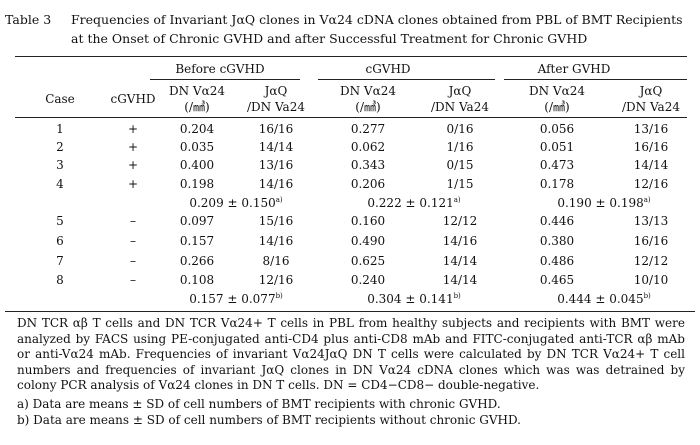 This screenshot has height=445, width=700. What do you see at coordinates (368, 261) in the screenshot?
I see `dn-va24-count: 0.625` at bounding box center [368, 261].